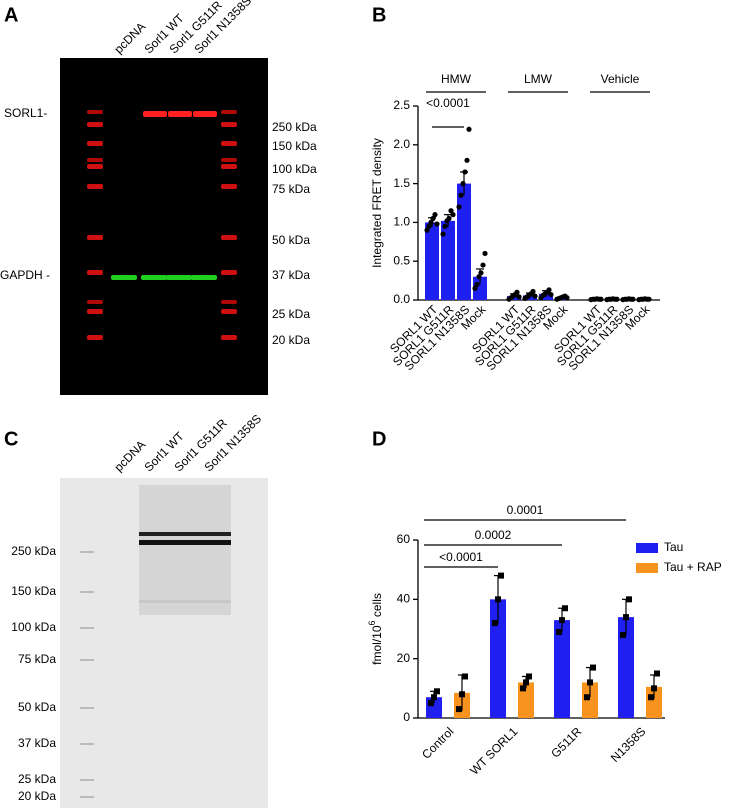 Image resolution: width=748 pixels, height=808 pixels. What do you see at coordinates (404, 599) in the screenshot?
I see `y-tick-label: 40` at bounding box center [404, 599].